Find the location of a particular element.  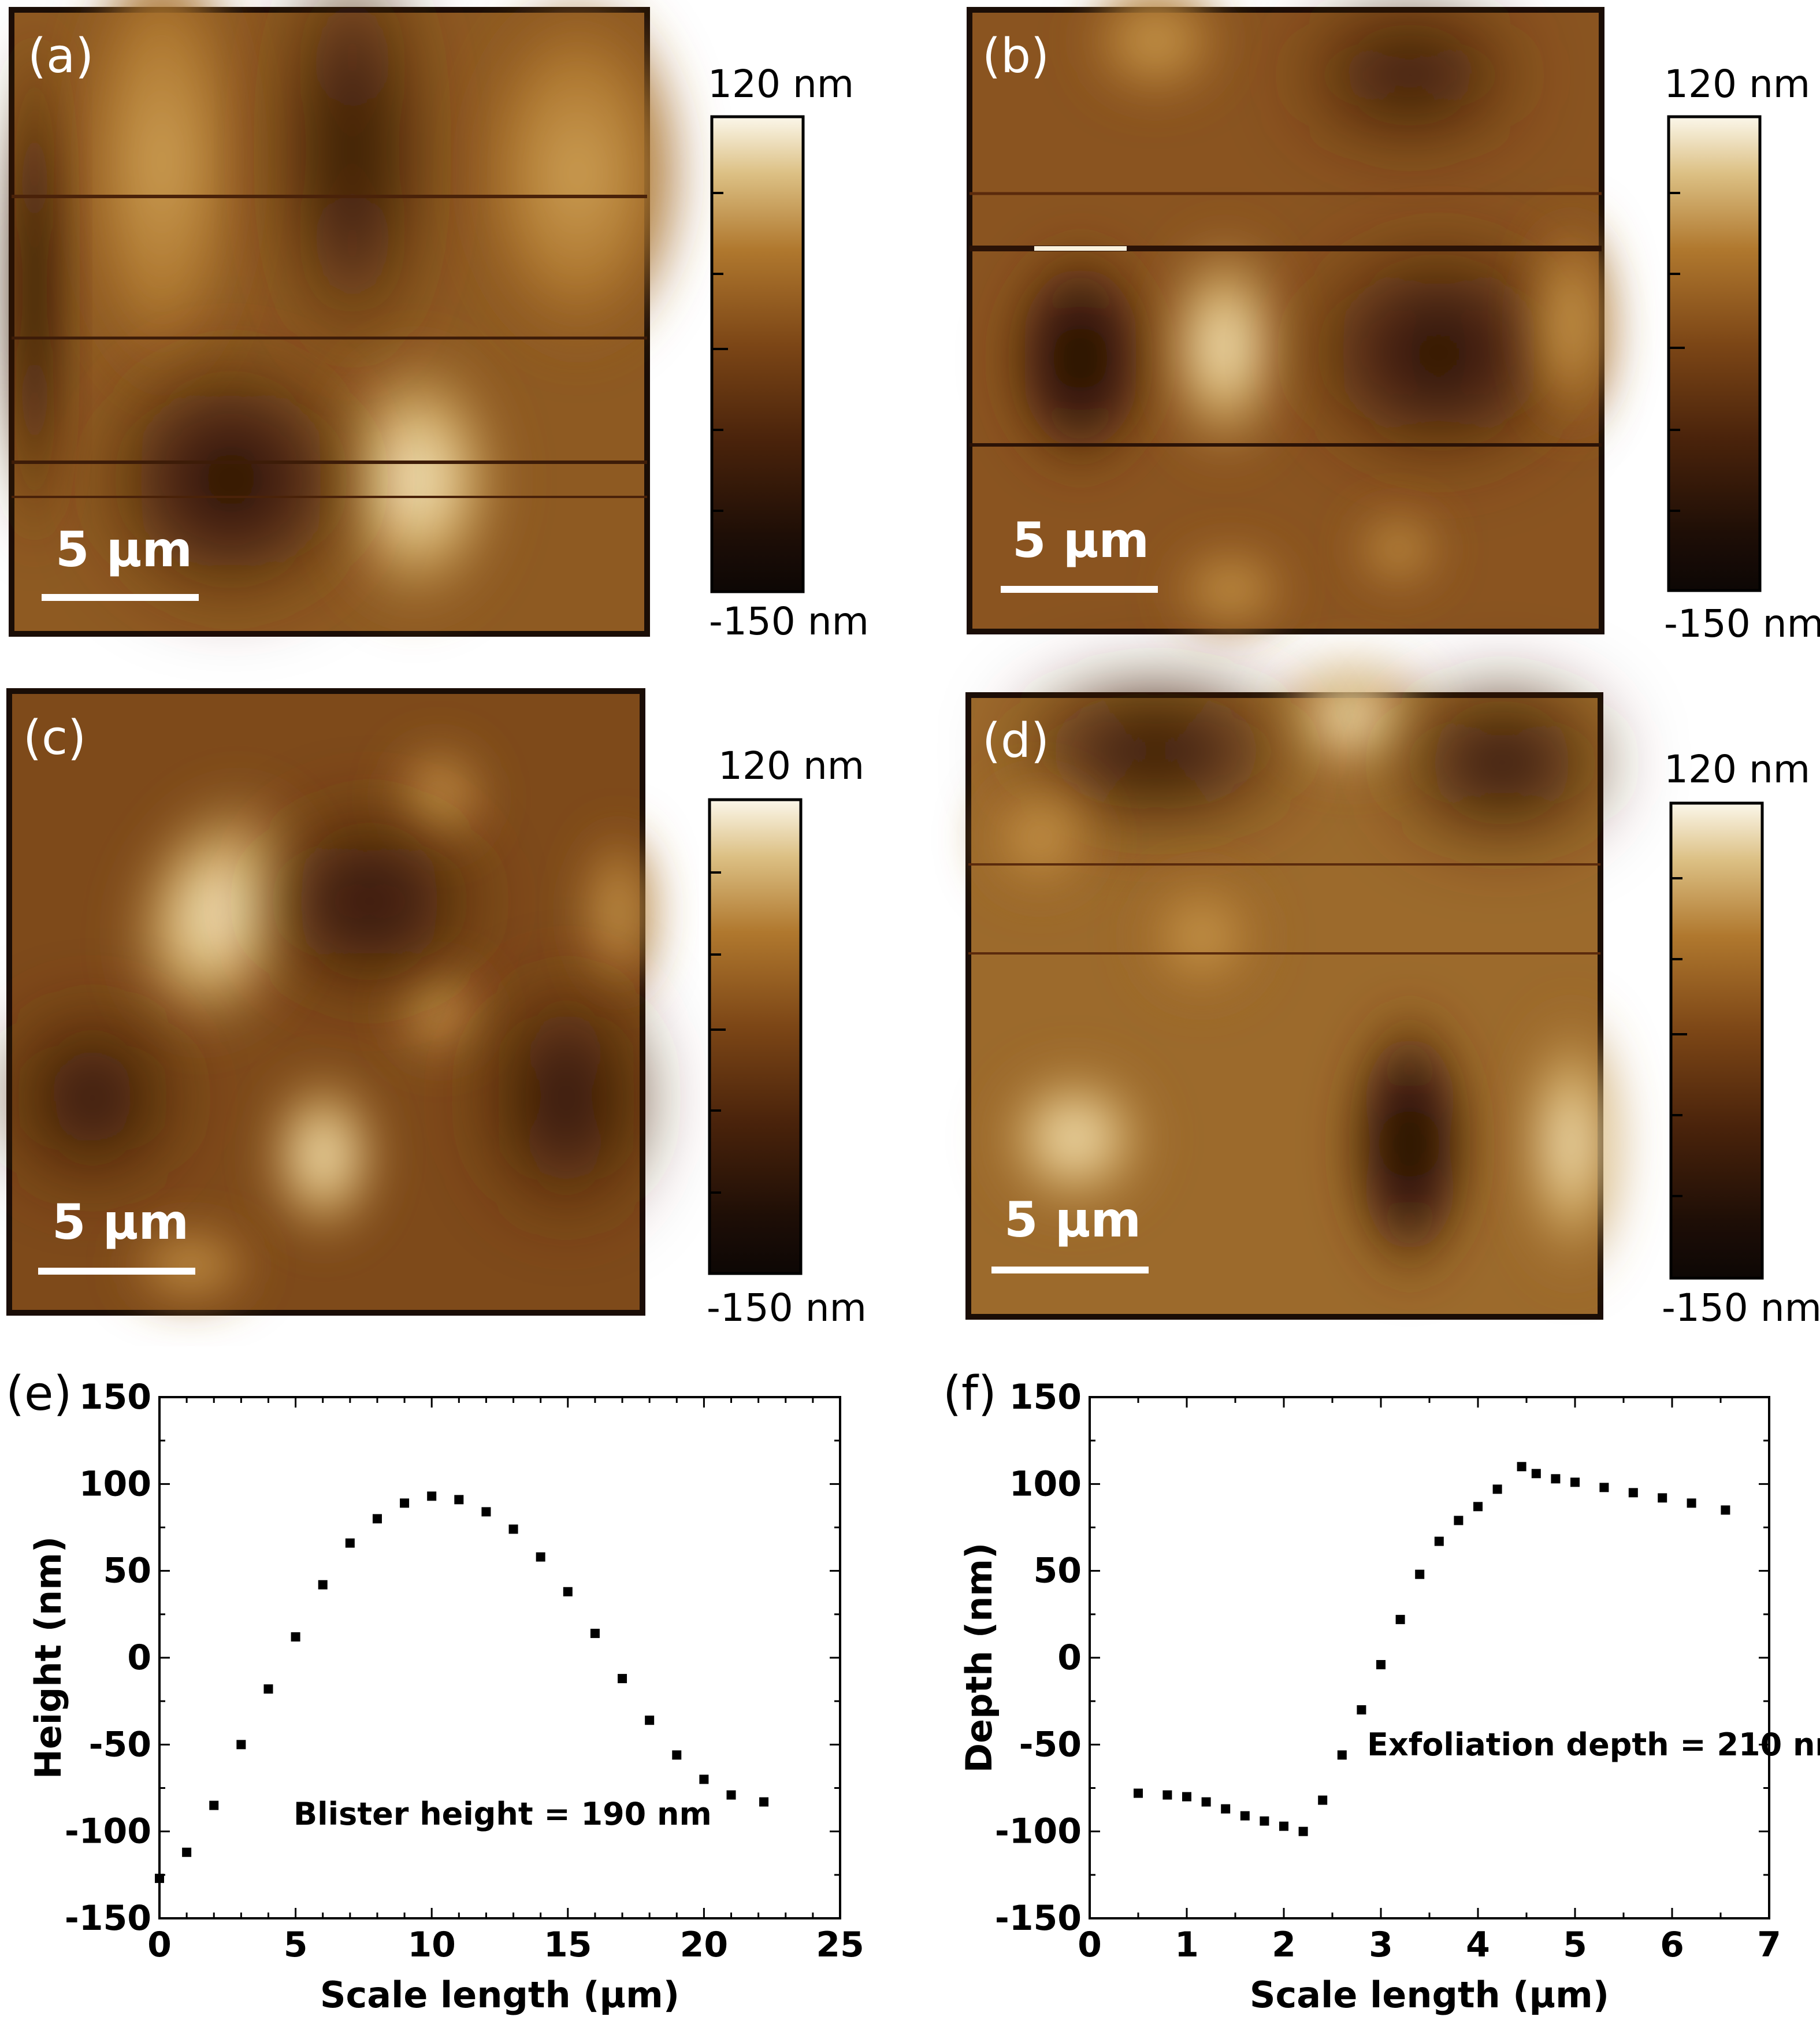

chart-f-xtick-label: 5 is located at coordinates (1575, 1945).